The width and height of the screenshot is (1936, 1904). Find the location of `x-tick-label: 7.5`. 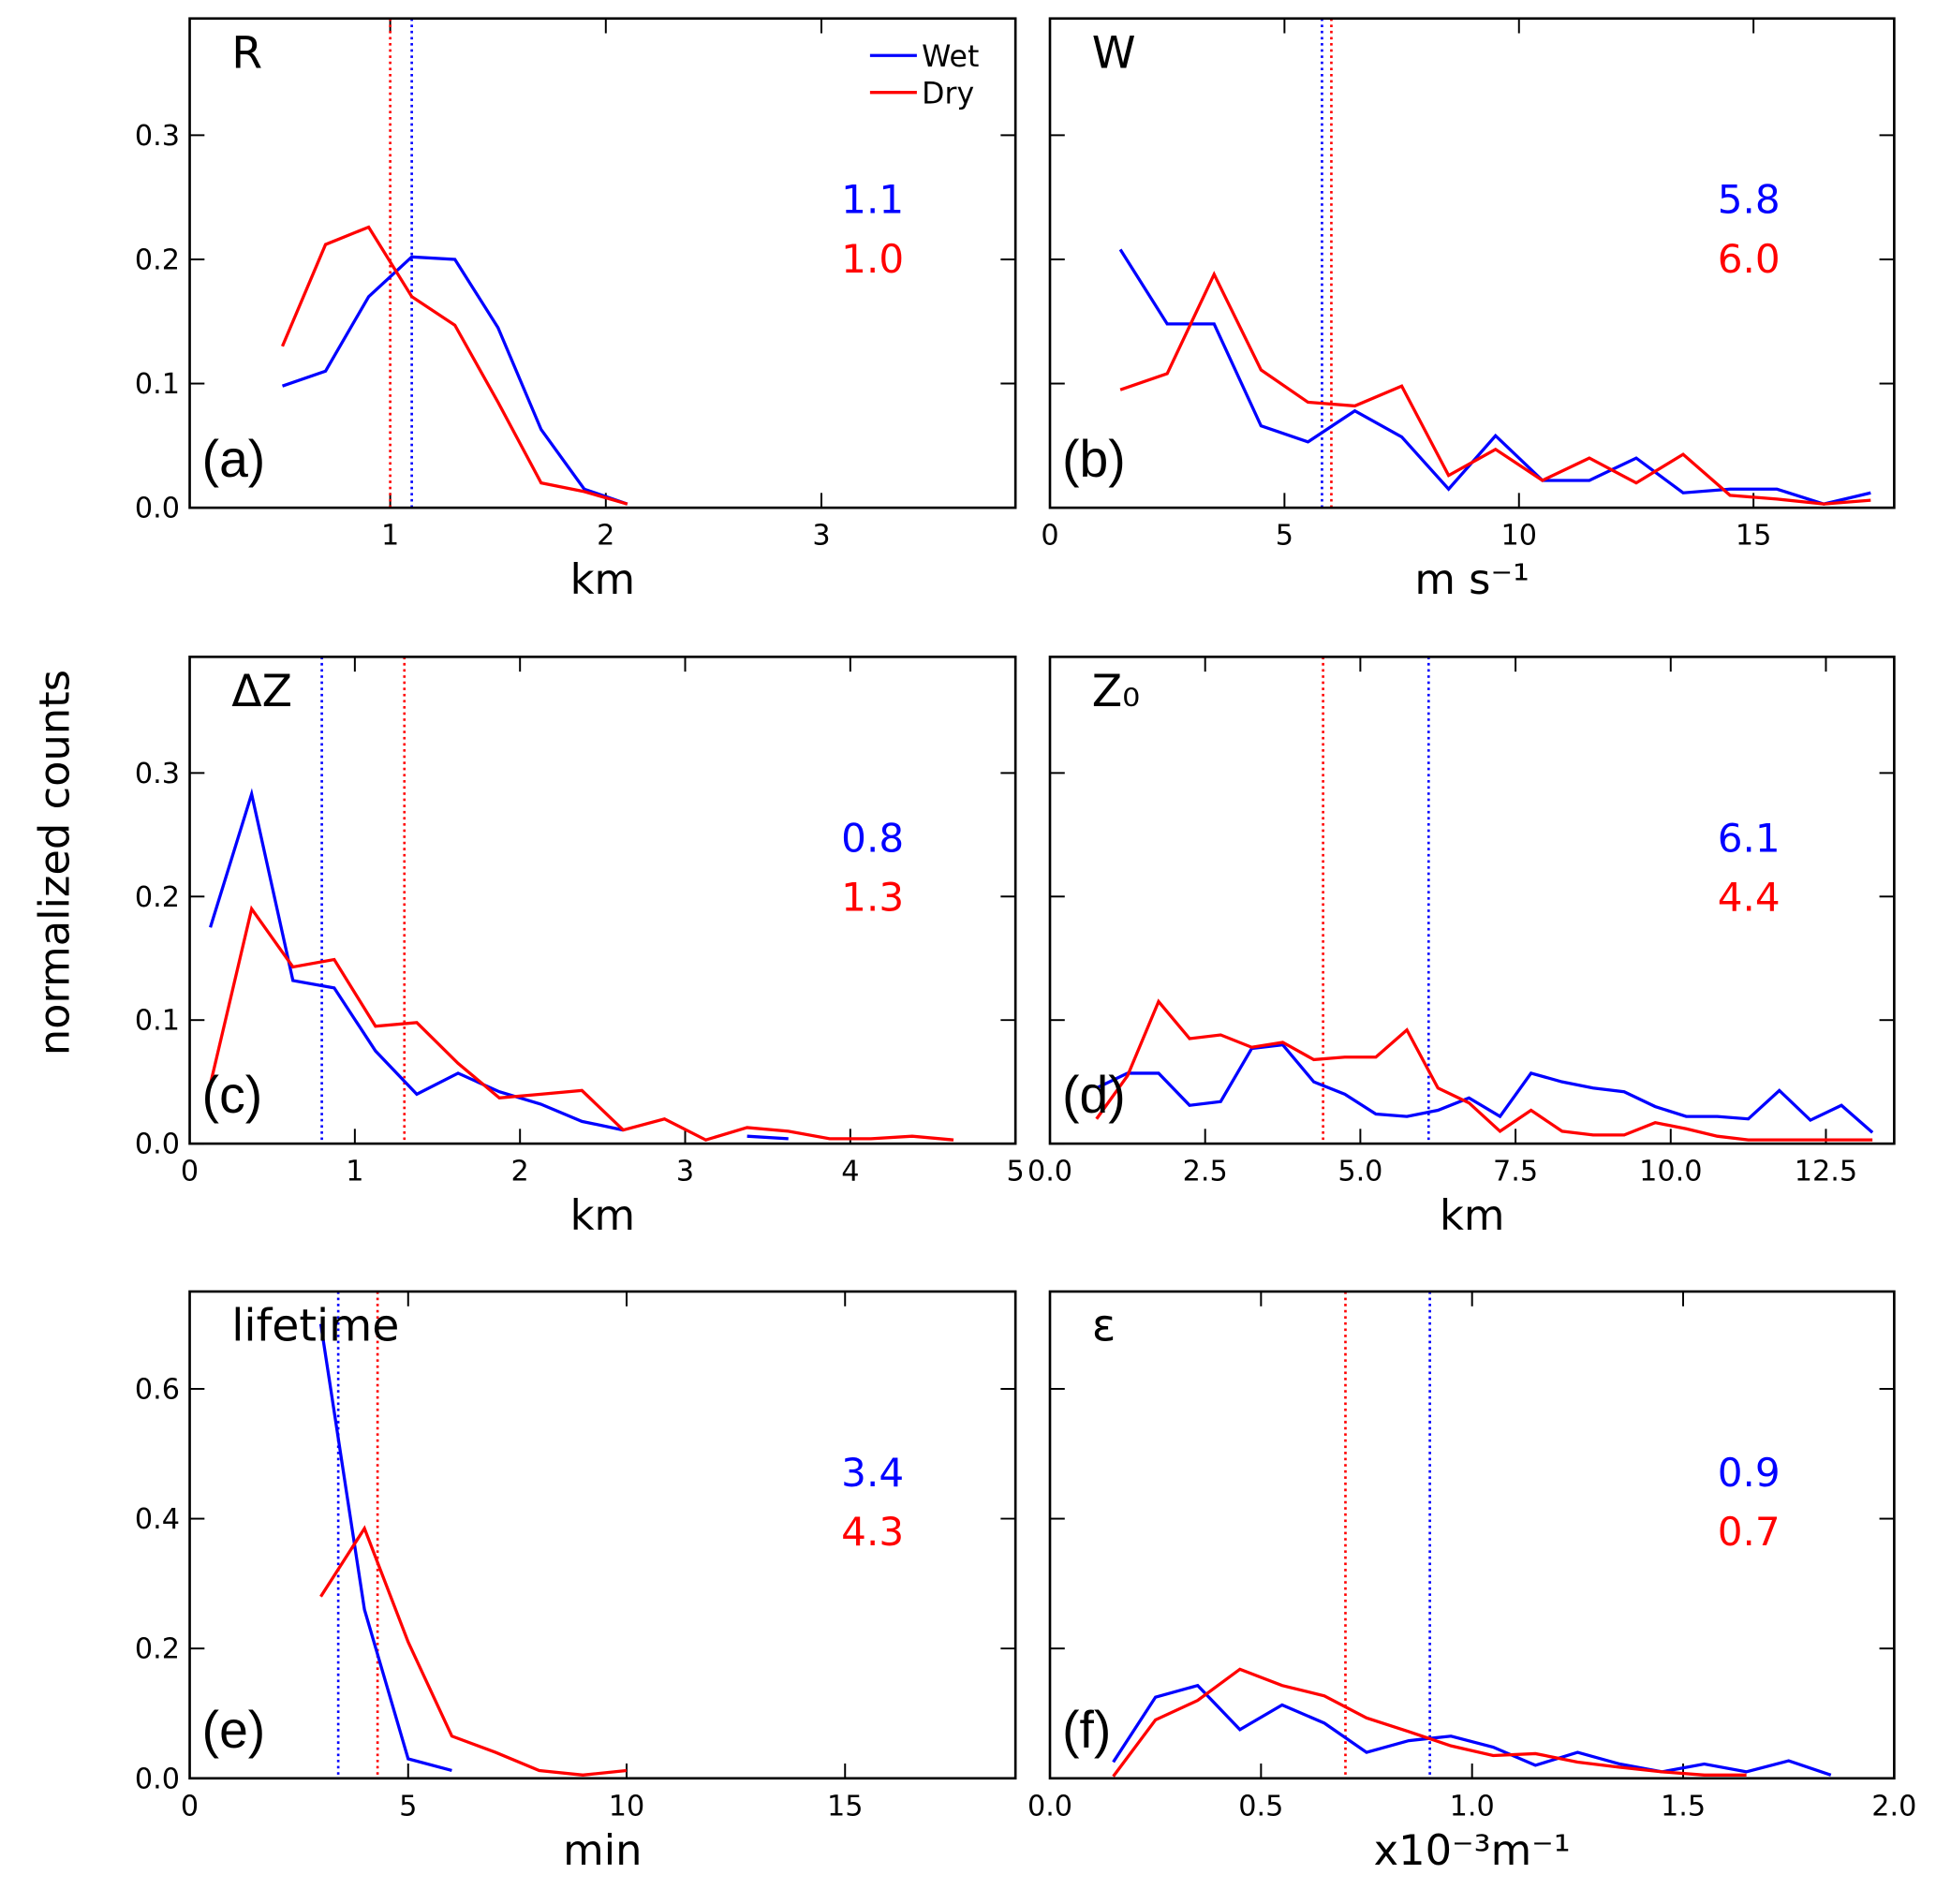

x-tick-label: 7.5 is located at coordinates (1516, 1172).